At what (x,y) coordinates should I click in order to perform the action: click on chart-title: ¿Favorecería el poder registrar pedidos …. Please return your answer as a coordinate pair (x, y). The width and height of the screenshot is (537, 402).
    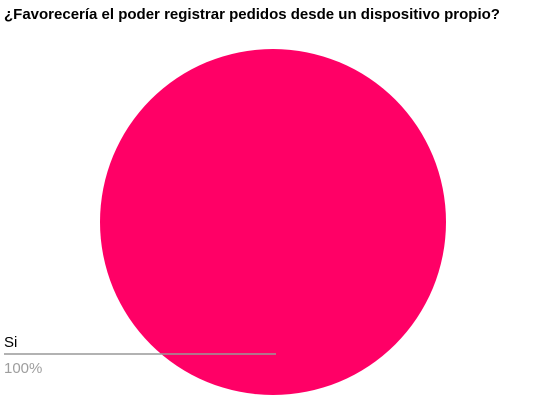
    Looking at the image, I should click on (252, 14).